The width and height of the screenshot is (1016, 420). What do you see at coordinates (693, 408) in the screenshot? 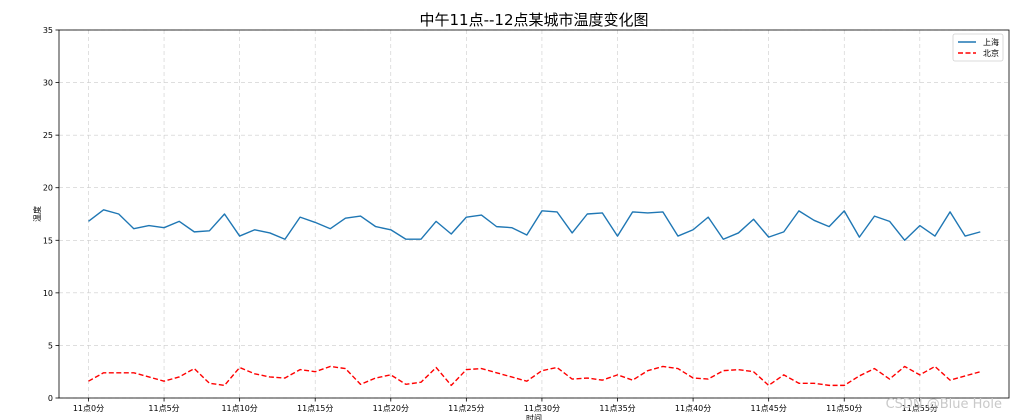
I see `x-tick-label: 11点40分` at bounding box center [693, 408].